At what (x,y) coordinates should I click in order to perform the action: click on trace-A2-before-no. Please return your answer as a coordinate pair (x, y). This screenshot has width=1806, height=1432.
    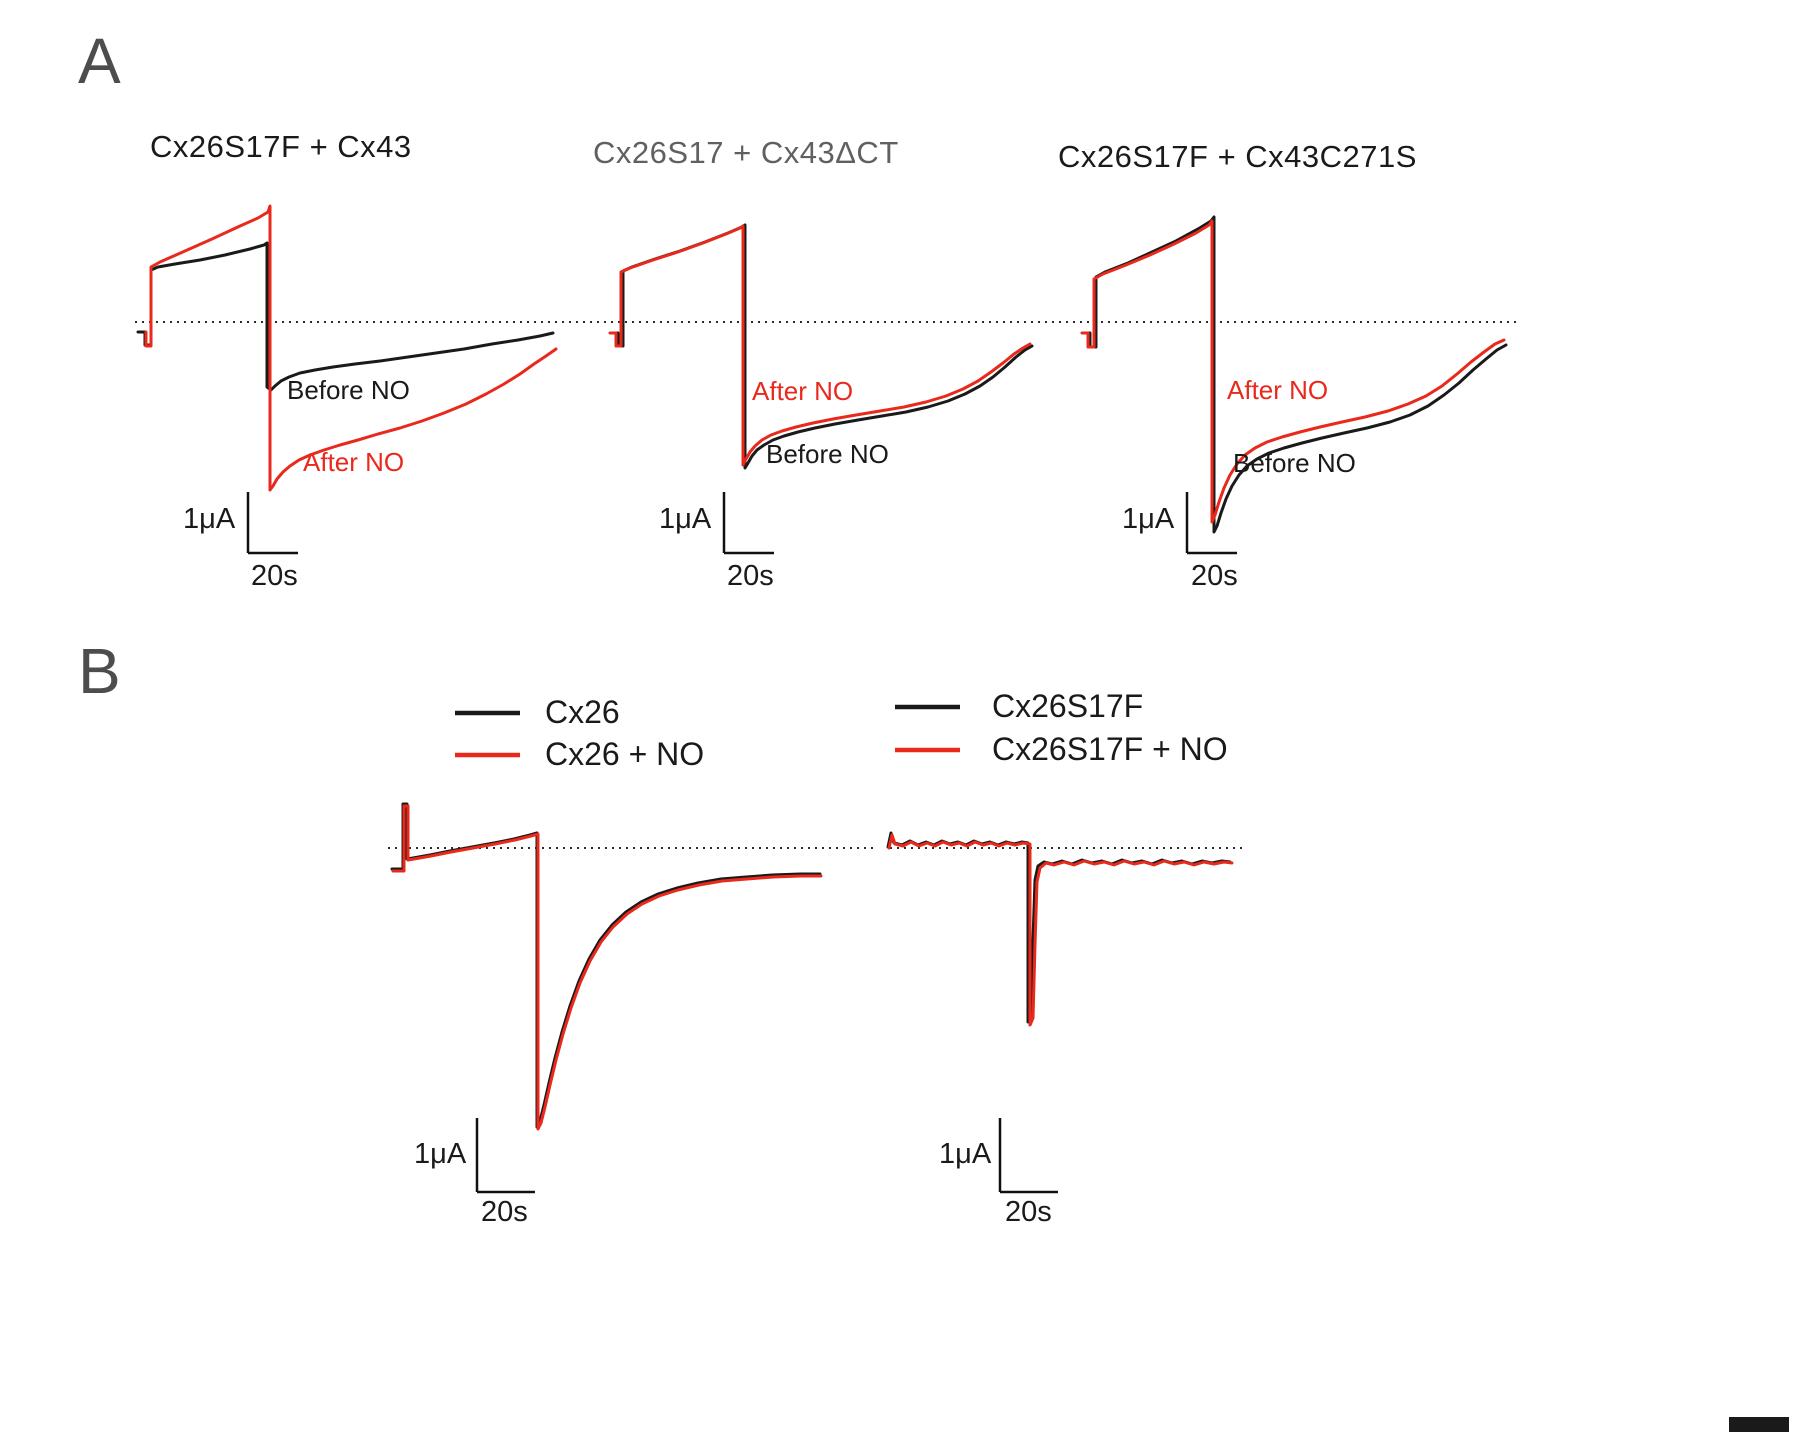
    Looking at the image, I should click on (822, 346).